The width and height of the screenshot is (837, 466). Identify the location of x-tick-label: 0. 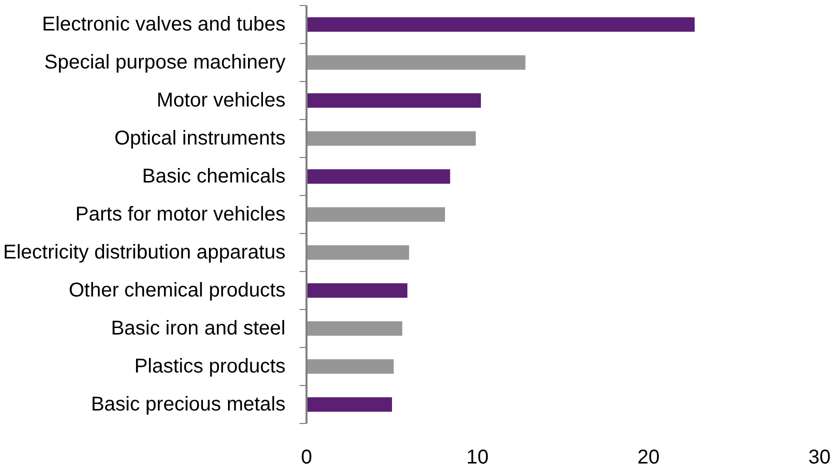
(306, 456).